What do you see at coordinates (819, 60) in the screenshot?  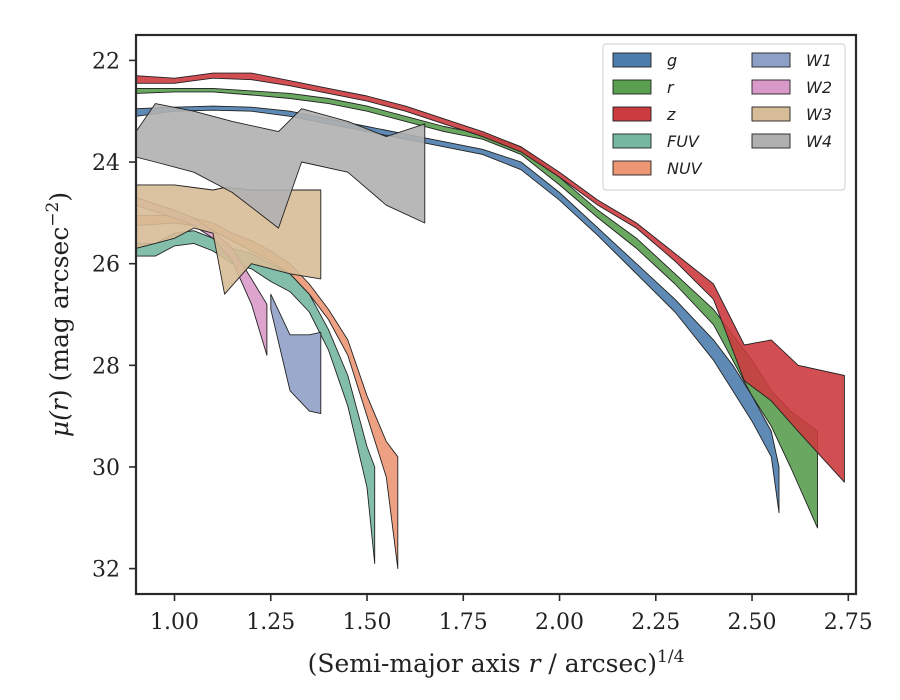 I see `legend-label-w1: W1` at bounding box center [819, 60].